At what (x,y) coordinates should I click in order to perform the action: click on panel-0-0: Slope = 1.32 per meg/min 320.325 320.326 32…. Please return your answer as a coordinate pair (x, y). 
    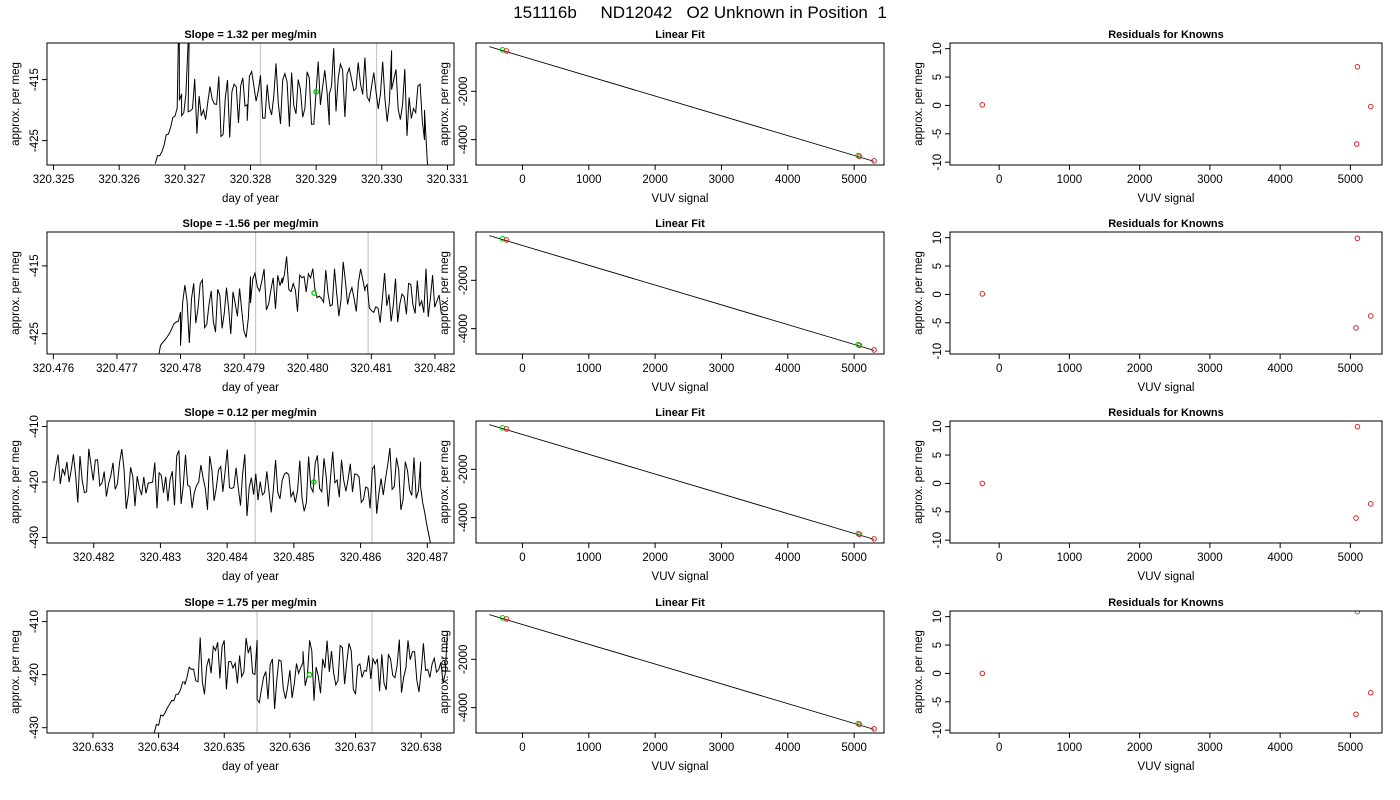
    Looking at the image, I should click on (239, 117).